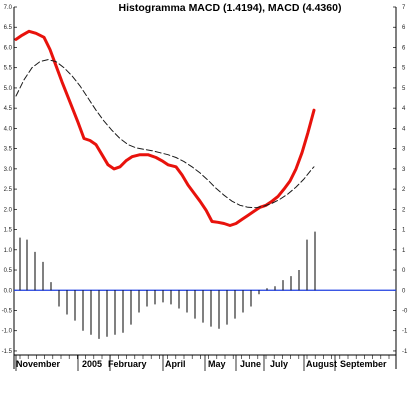  Describe the element at coordinates (127, 364) in the screenshot. I see `x-tick-label: February` at that location.